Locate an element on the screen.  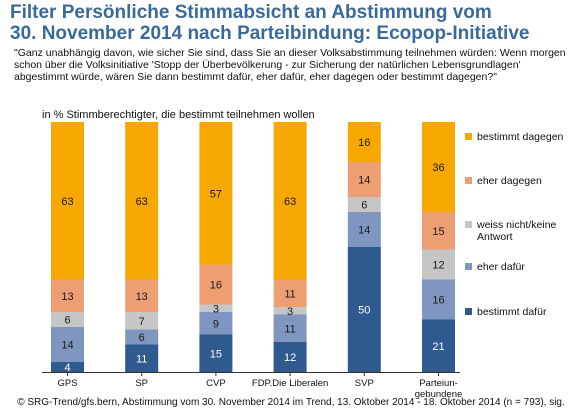
data-label-eher_dagegen-4: 14 is located at coordinates (364, 181).